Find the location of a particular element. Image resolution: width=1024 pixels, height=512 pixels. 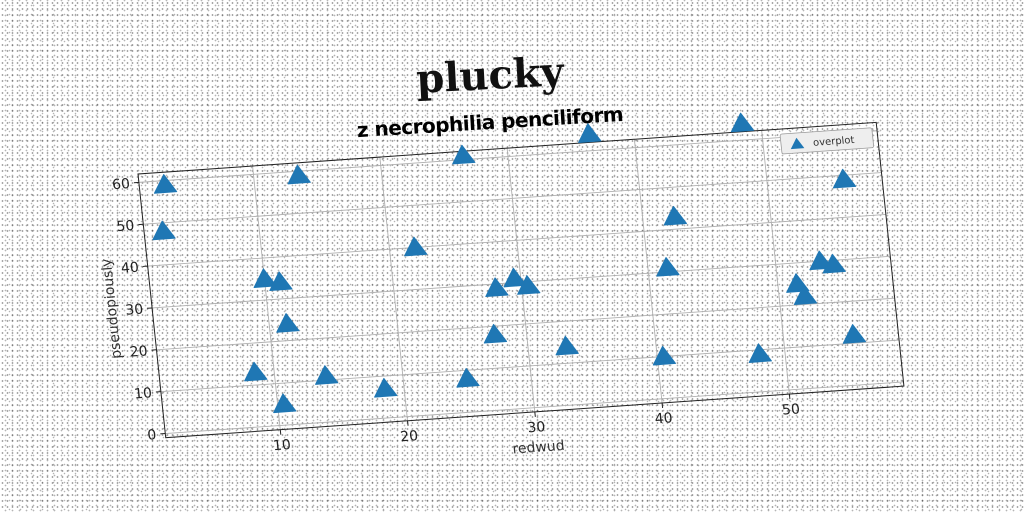

x-tick-label: 40 is located at coordinates (663, 418).